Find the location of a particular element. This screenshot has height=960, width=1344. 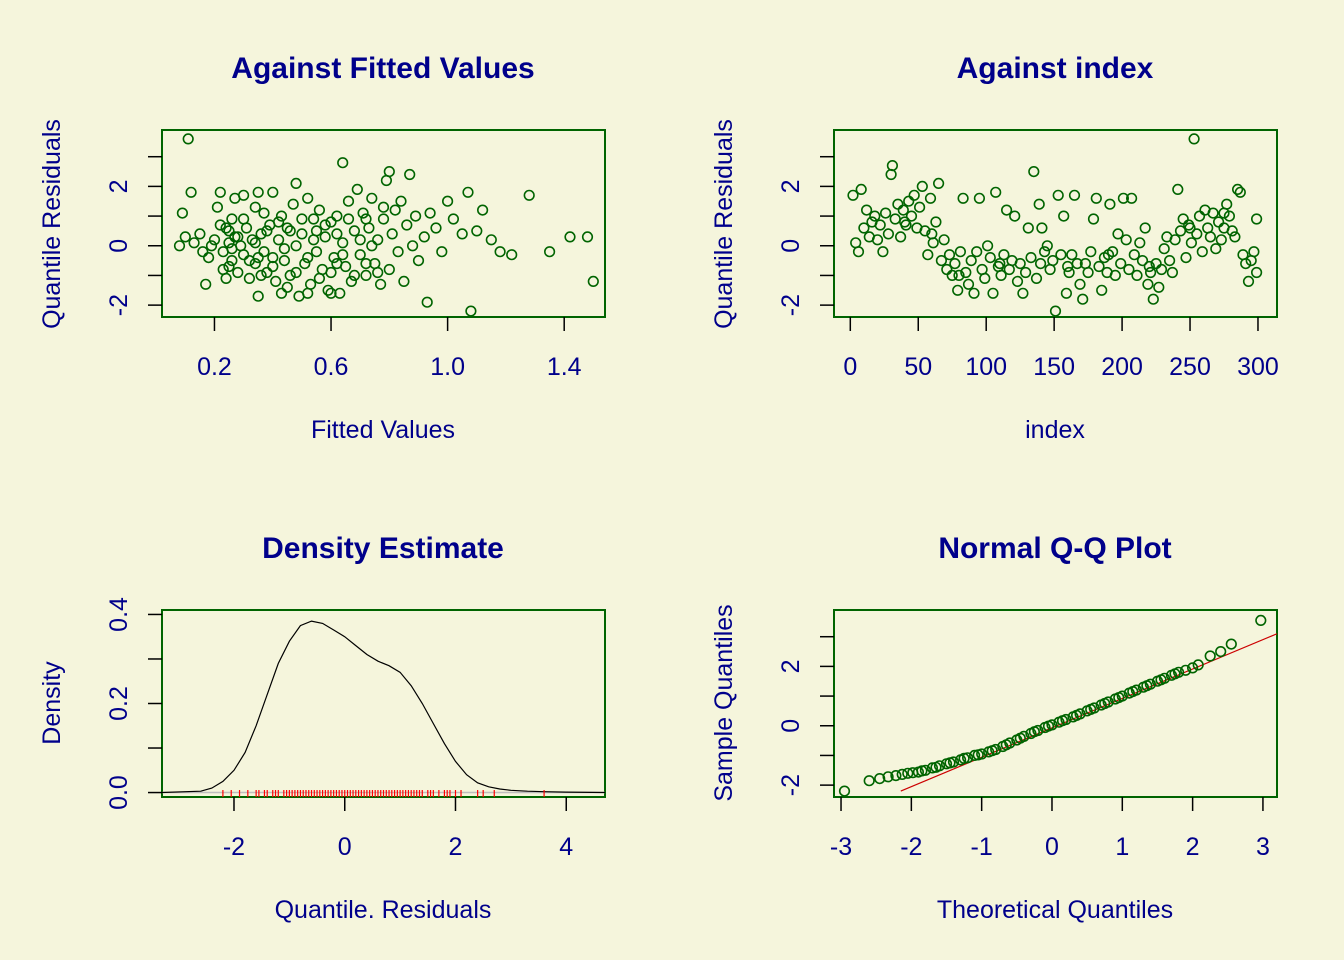

plot-frame is located at coordinates (1055, 703).